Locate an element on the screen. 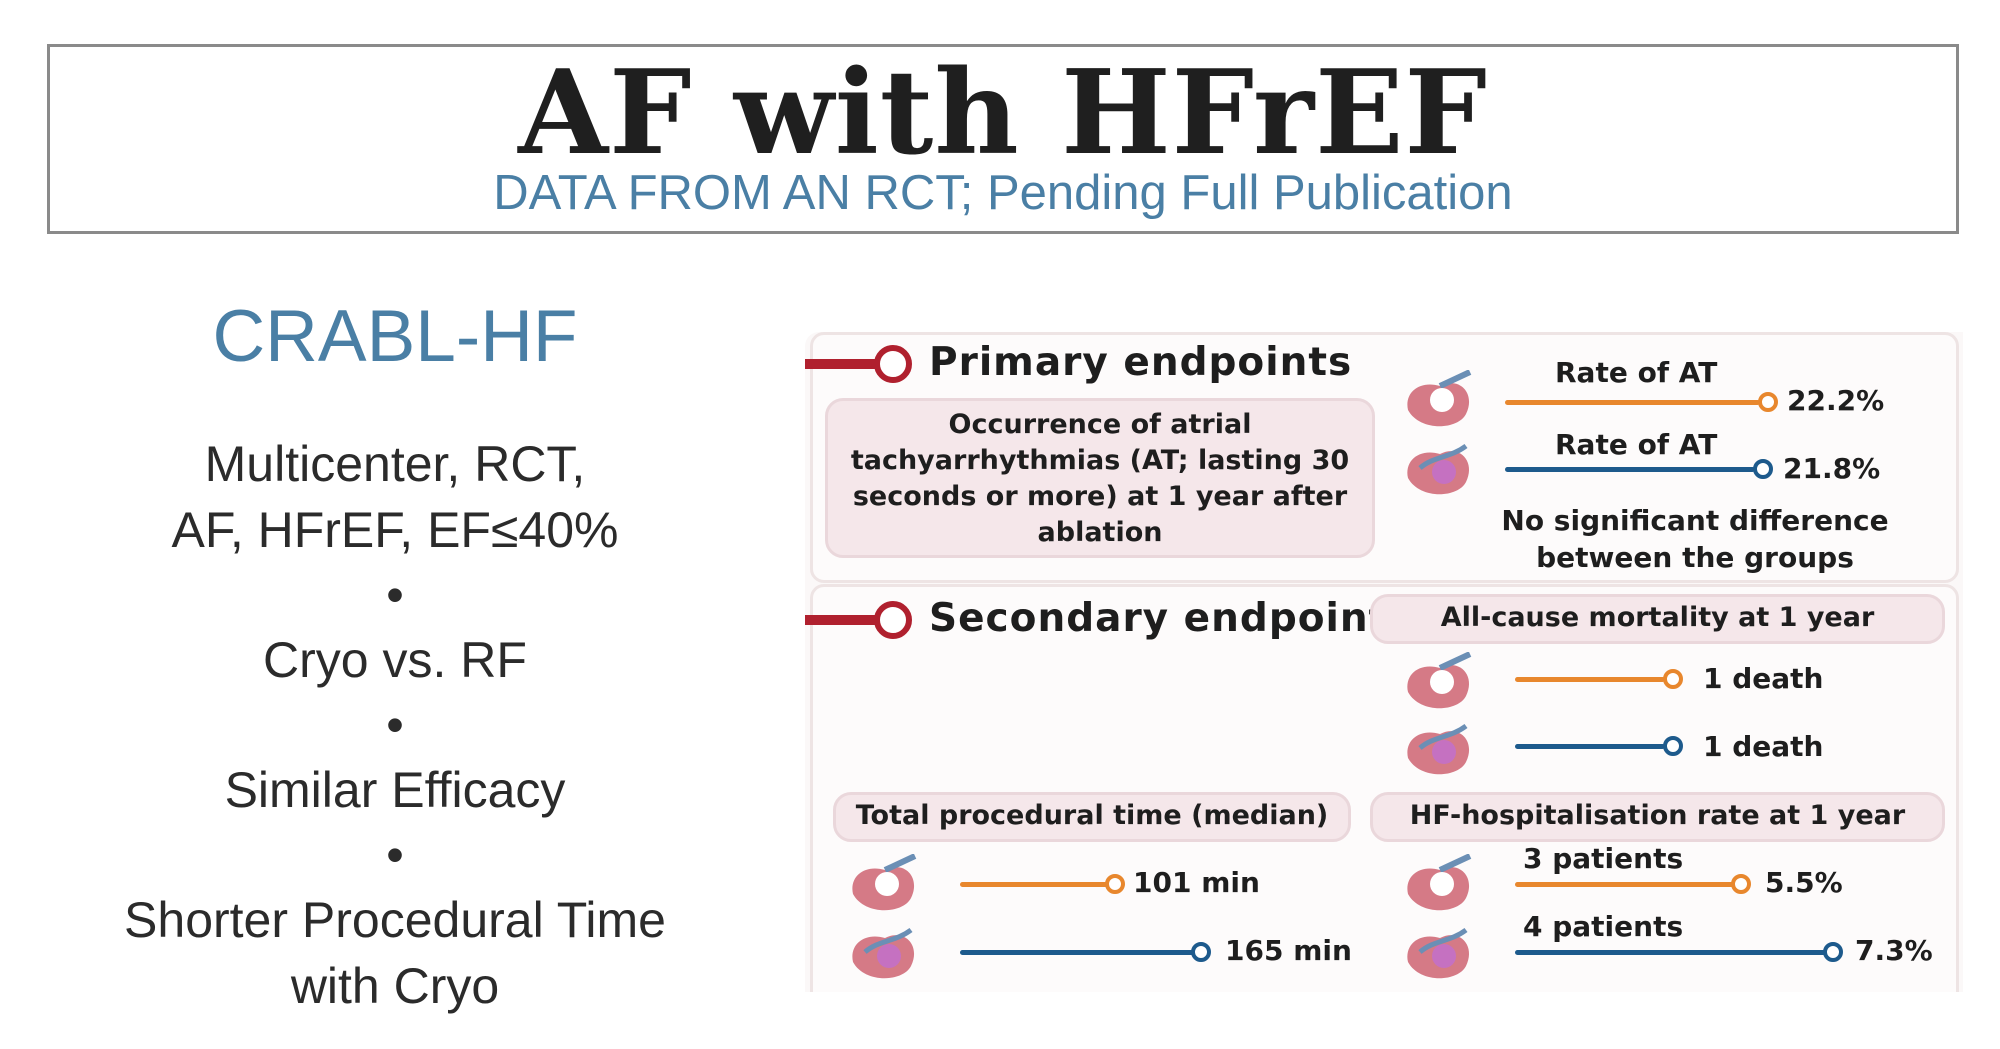 Image resolution: width=2000 pixels, height=1049 pixels. description-line: tachyarrhythmias (AT; lasting 30 is located at coordinates (1100, 460).